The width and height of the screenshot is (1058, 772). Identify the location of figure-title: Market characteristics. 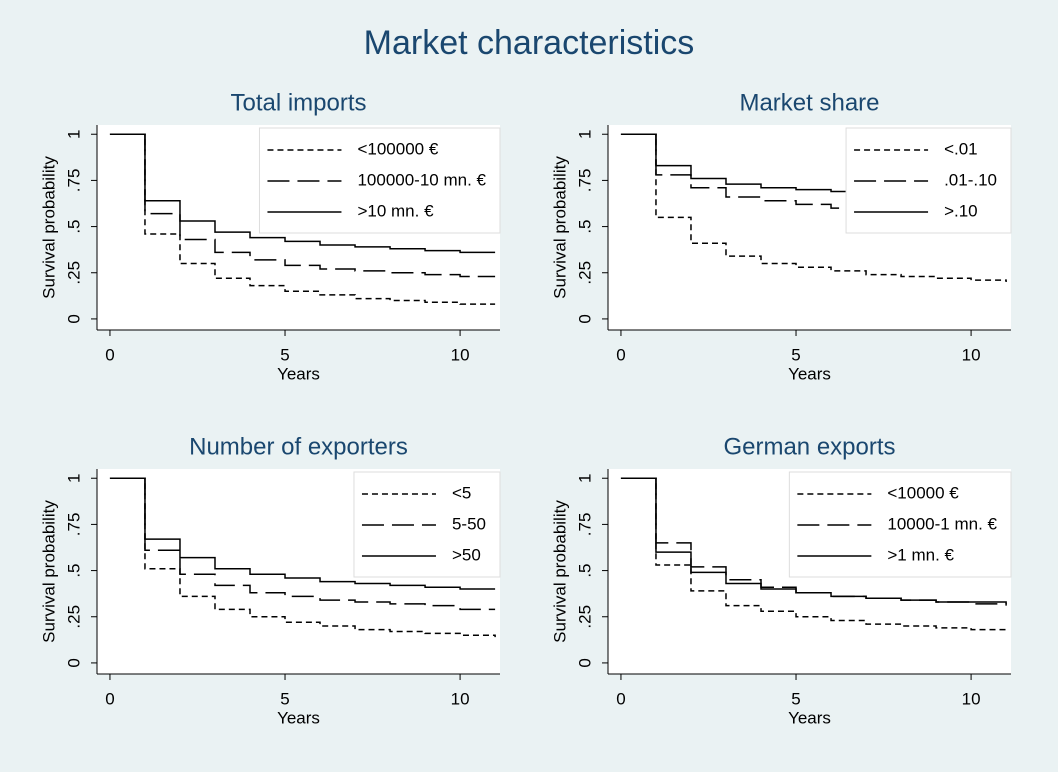
(529, 43).